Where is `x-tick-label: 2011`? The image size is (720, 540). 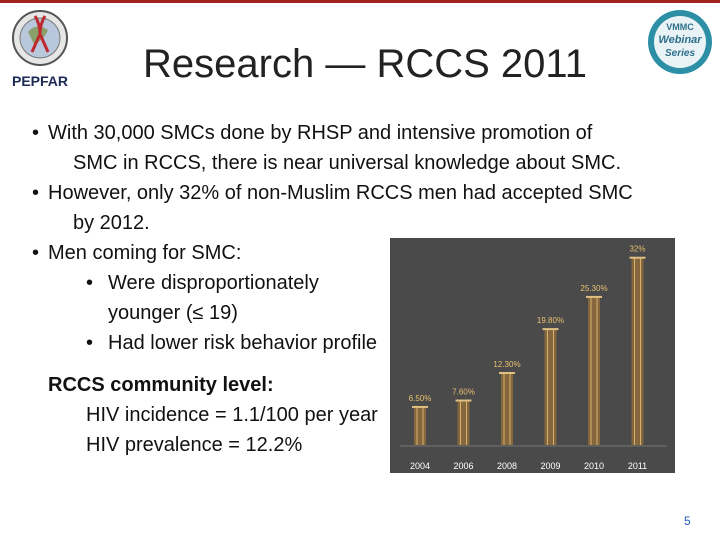 x-tick-label: 2011 is located at coordinates (637, 466).